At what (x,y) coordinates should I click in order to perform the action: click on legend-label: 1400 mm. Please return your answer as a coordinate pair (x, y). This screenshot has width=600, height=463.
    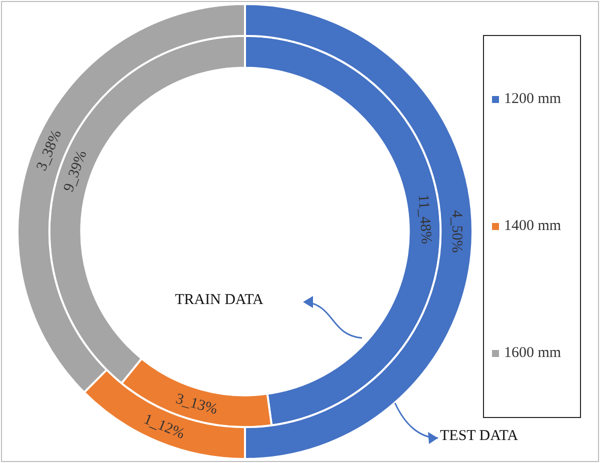
    Looking at the image, I should click on (533, 226).